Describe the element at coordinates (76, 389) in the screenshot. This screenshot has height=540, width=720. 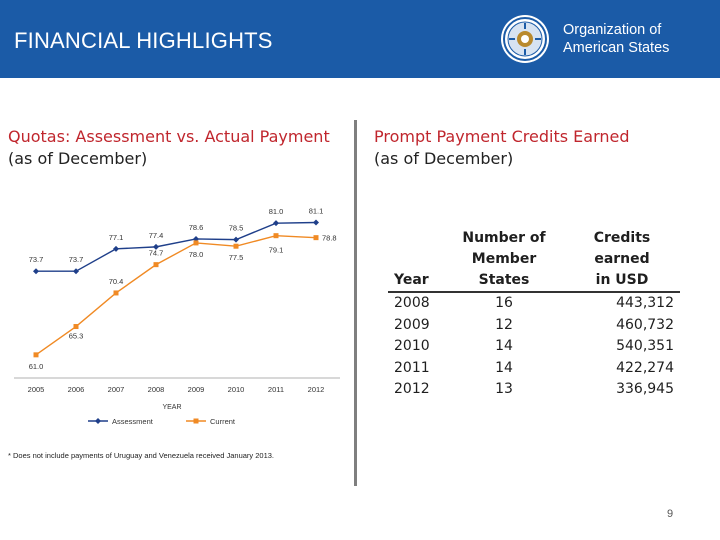
I see `x-tick-label: 2006` at that location.